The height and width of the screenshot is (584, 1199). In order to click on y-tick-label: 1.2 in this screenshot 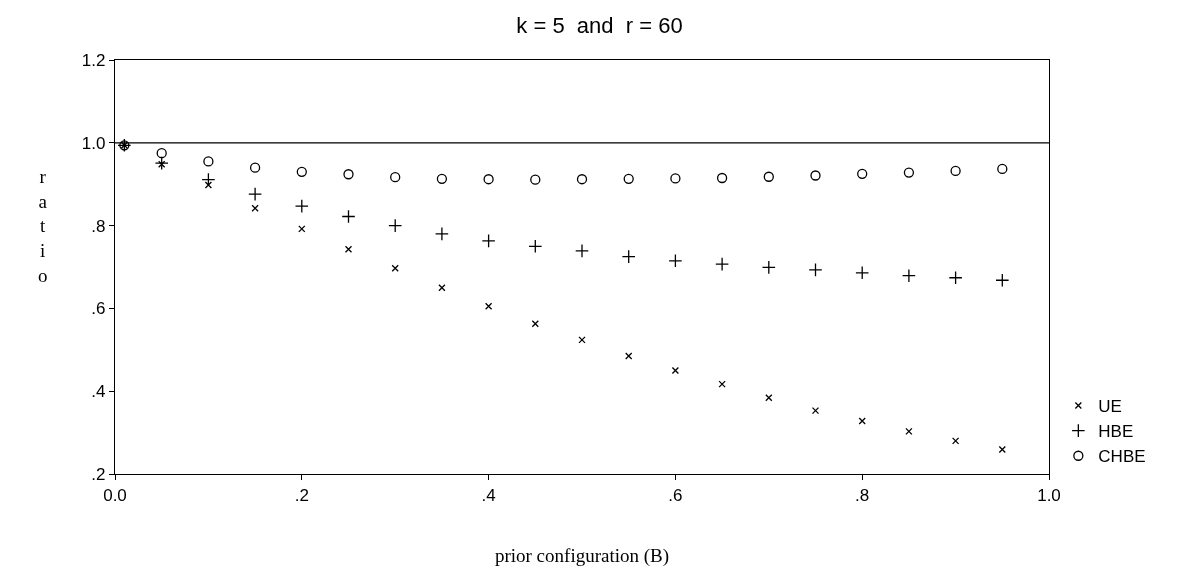, I will do `click(93, 60)`.